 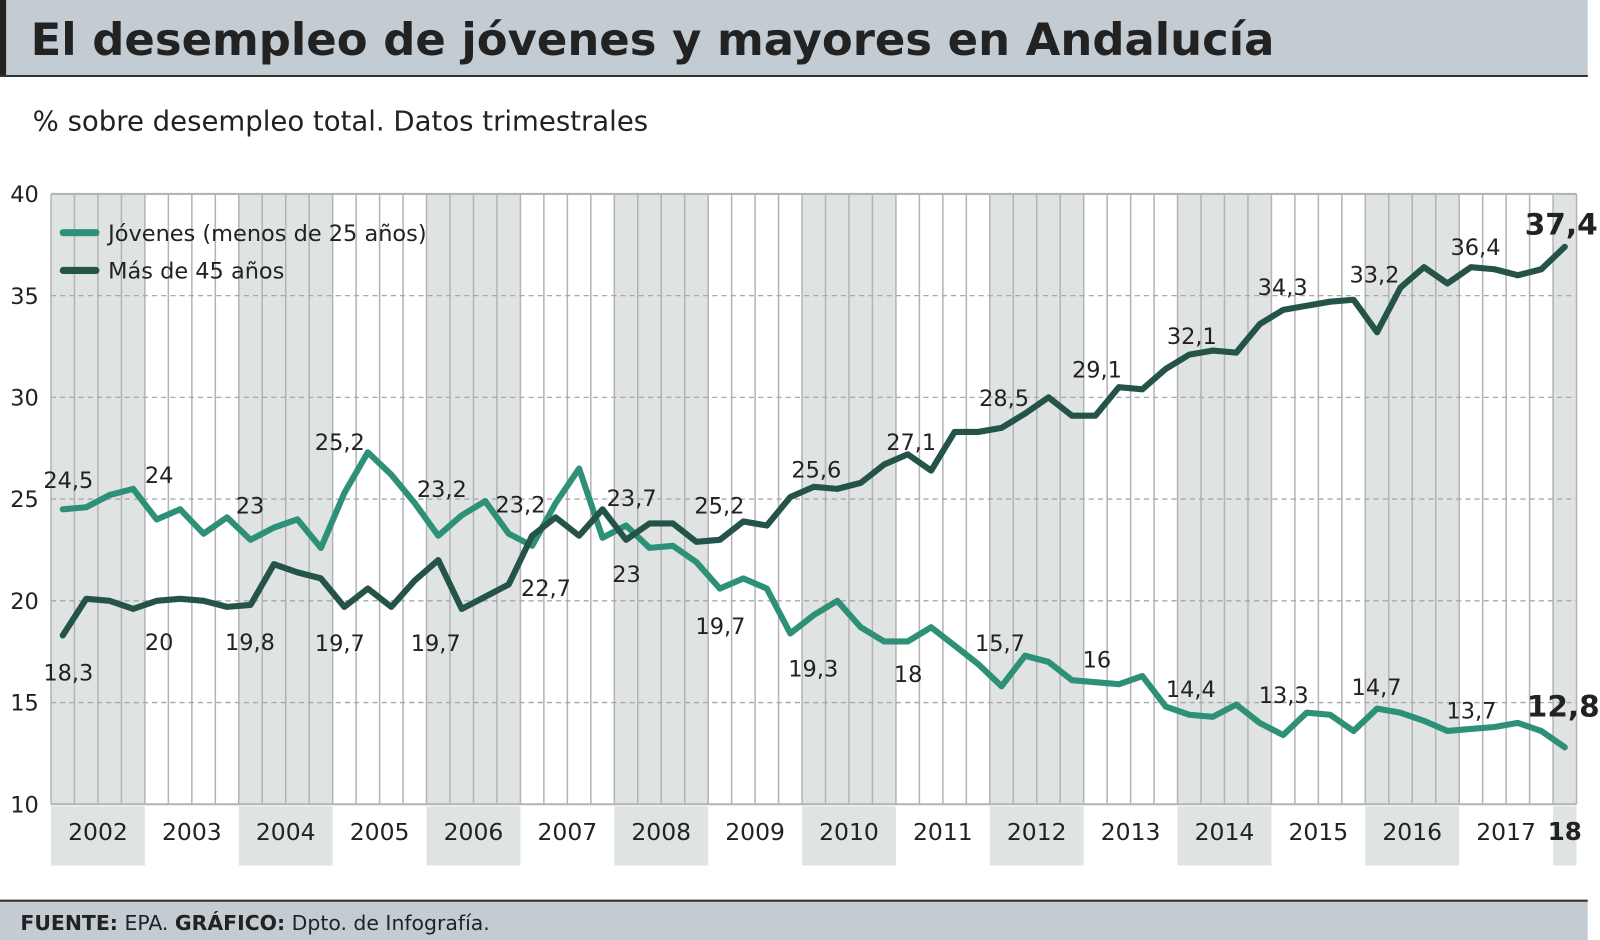 What do you see at coordinates (1375, 276) in the screenshot?
I see `data-label-mayores: 33,2` at bounding box center [1375, 276].